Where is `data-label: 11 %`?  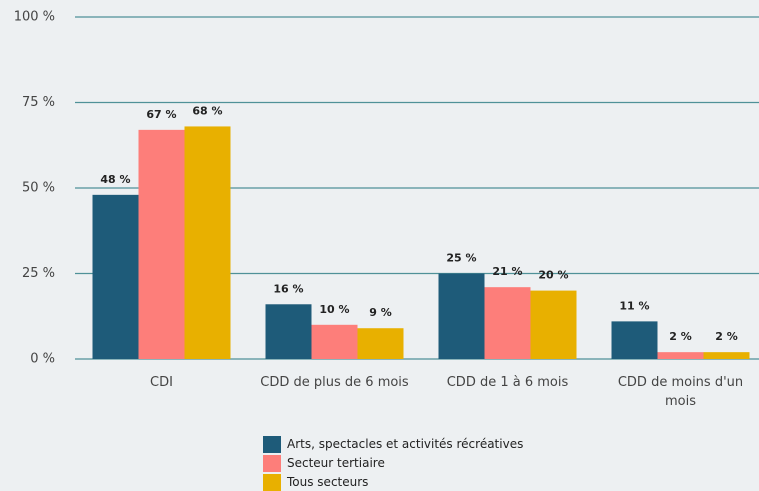 data-label: 11 % is located at coordinates (634, 305).